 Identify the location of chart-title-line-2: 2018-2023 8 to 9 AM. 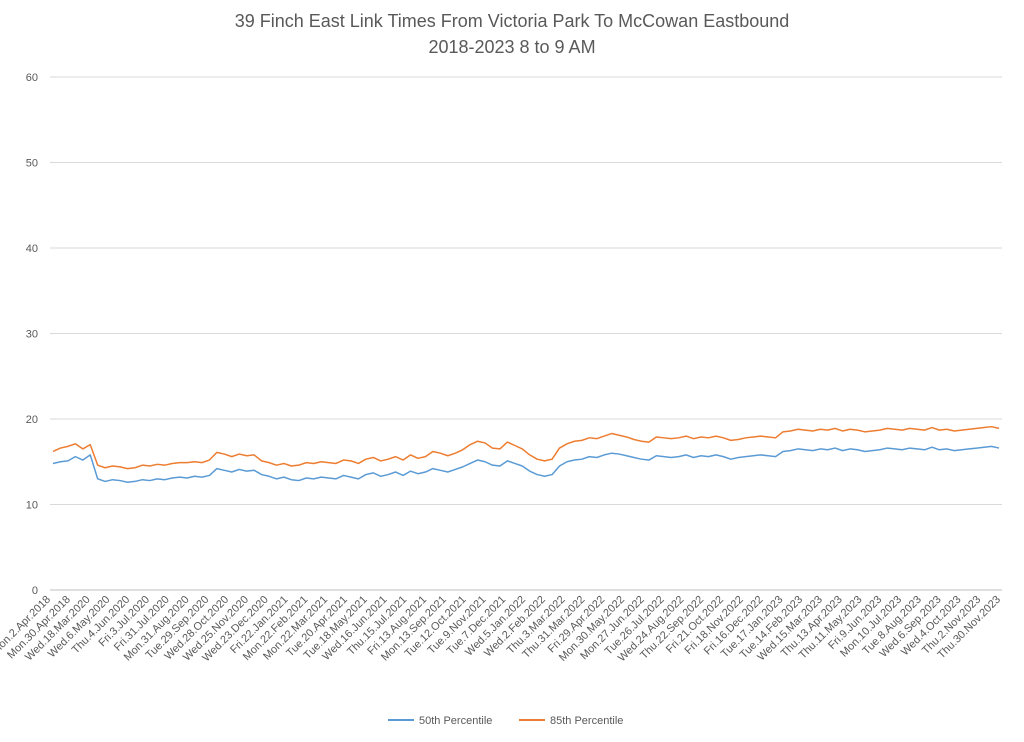
(511, 47).